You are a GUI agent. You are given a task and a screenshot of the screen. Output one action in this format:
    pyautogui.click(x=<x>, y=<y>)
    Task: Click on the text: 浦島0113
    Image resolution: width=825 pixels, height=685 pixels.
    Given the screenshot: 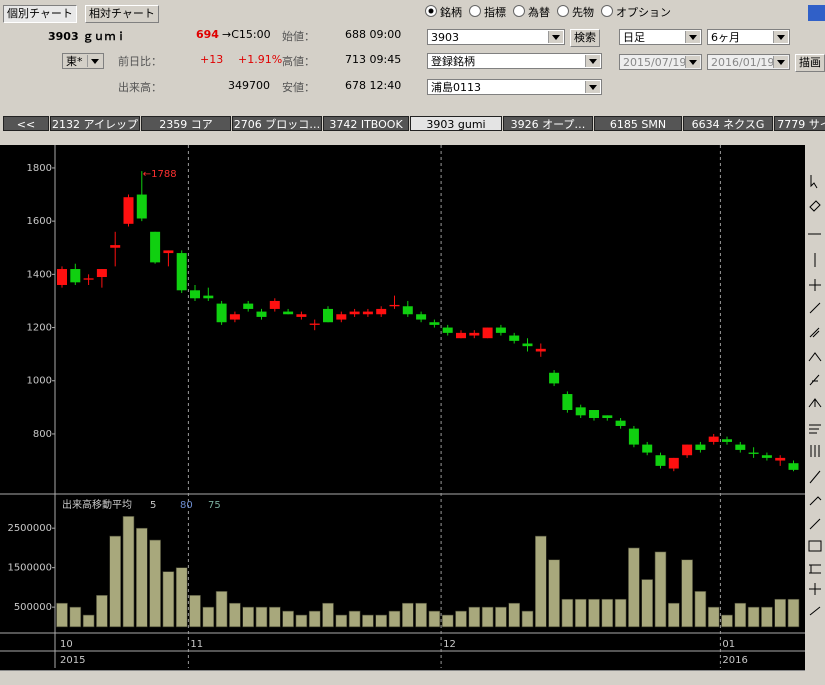 What is the action you would take?
    pyautogui.click(x=456, y=87)
    